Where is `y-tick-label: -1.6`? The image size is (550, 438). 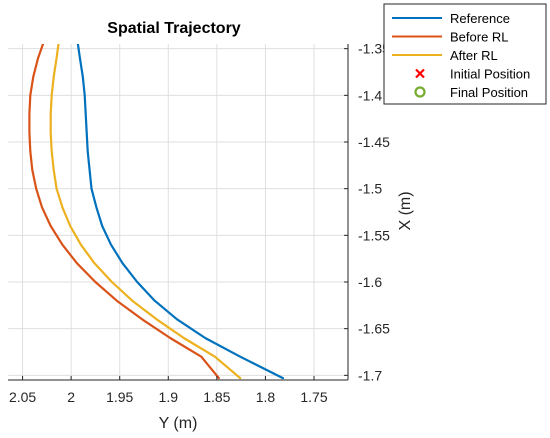
y-tick-label: -1.6 is located at coordinates (370, 282).